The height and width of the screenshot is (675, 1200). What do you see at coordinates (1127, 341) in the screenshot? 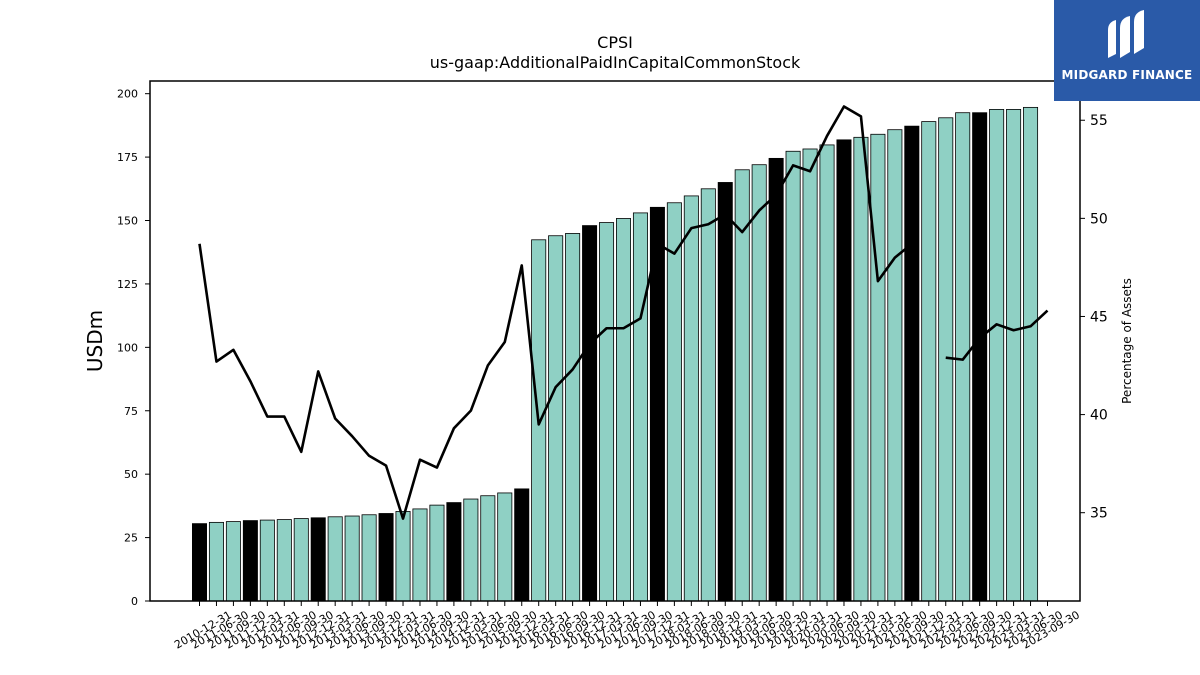
I see `y2-axis-label: Percentage of Assets` at bounding box center [1127, 341].